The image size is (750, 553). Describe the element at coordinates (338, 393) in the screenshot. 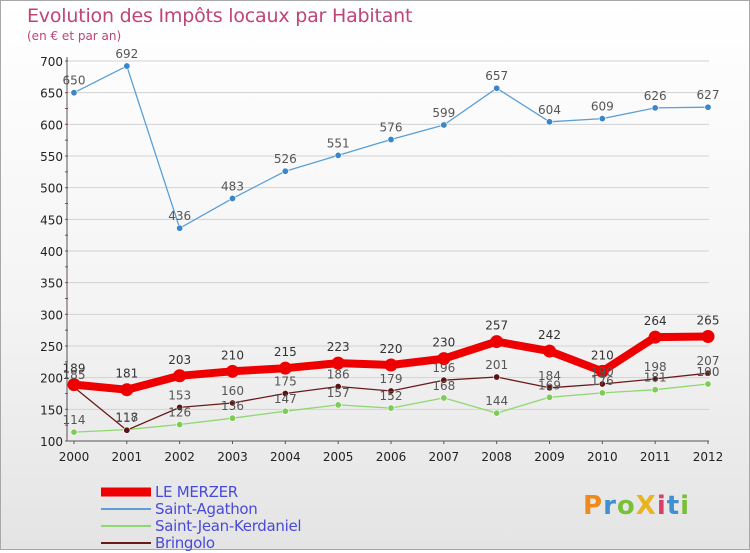

I see `data-label-saint-jean-kerdaniel: 157` at that location.